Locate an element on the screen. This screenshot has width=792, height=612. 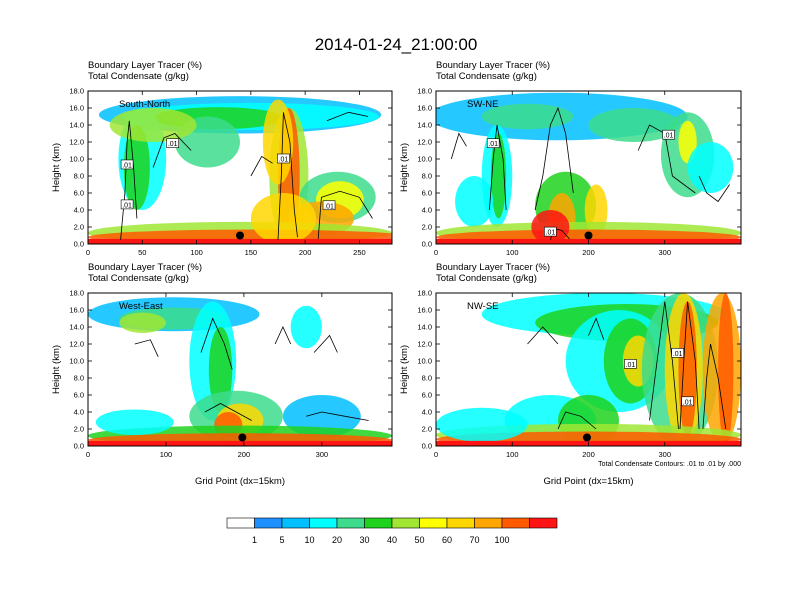
x-tick-label: 50 is located at coordinates (142, 252).